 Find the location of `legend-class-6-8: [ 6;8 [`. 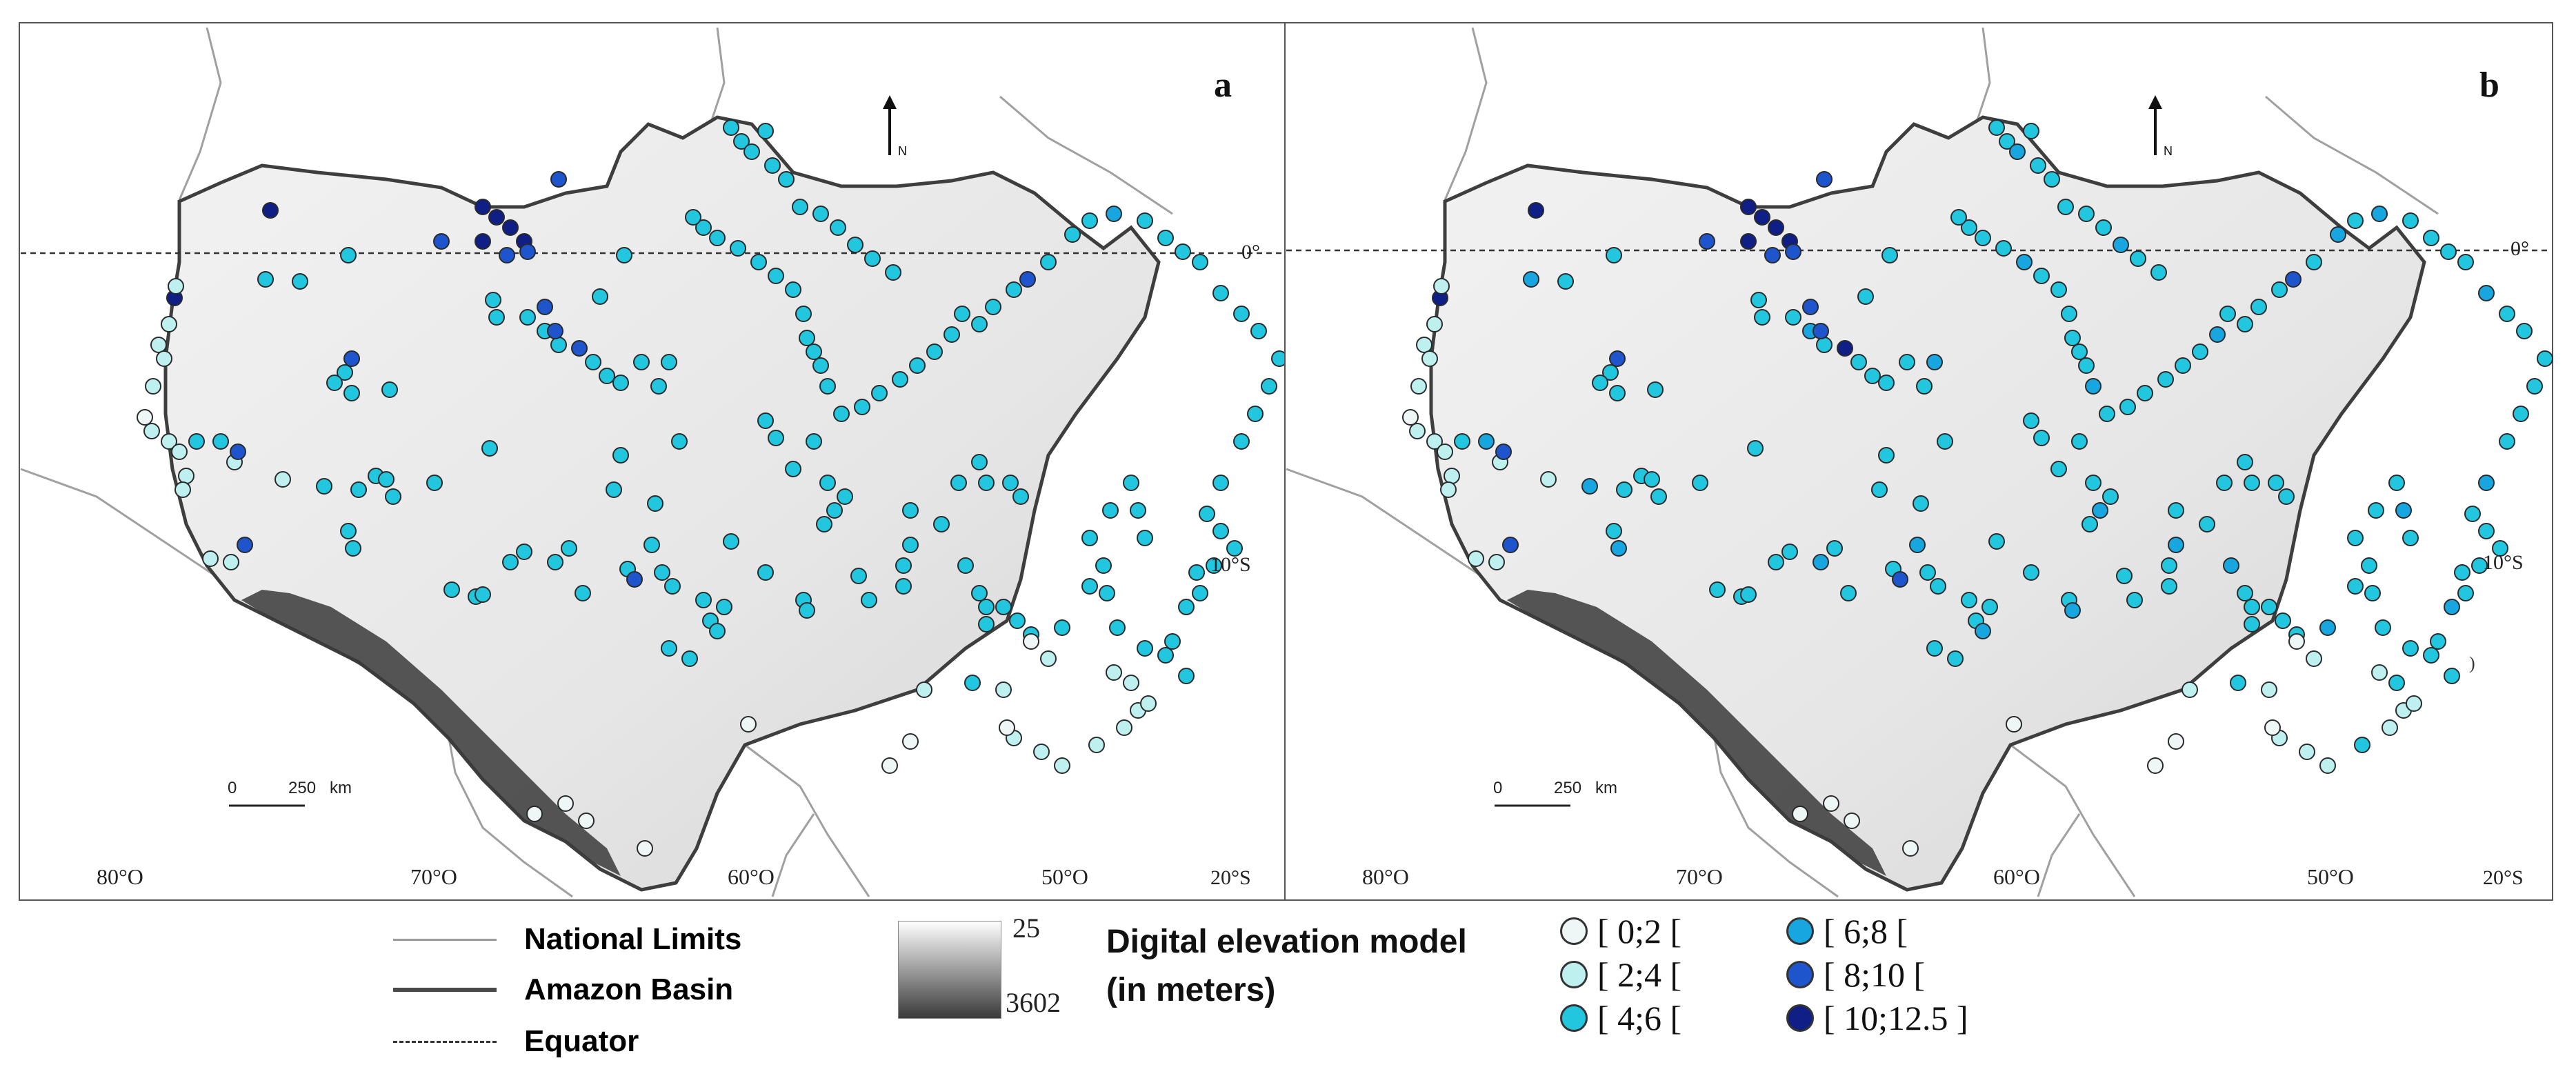

legend-class-6-8: [ 6;8 [ is located at coordinates (1847, 931).